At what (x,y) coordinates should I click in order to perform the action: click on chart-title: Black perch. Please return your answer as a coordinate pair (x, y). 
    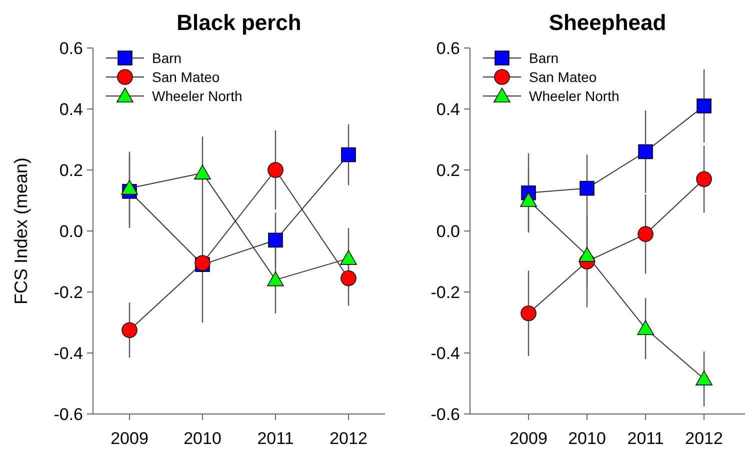
    Looking at the image, I should click on (239, 22).